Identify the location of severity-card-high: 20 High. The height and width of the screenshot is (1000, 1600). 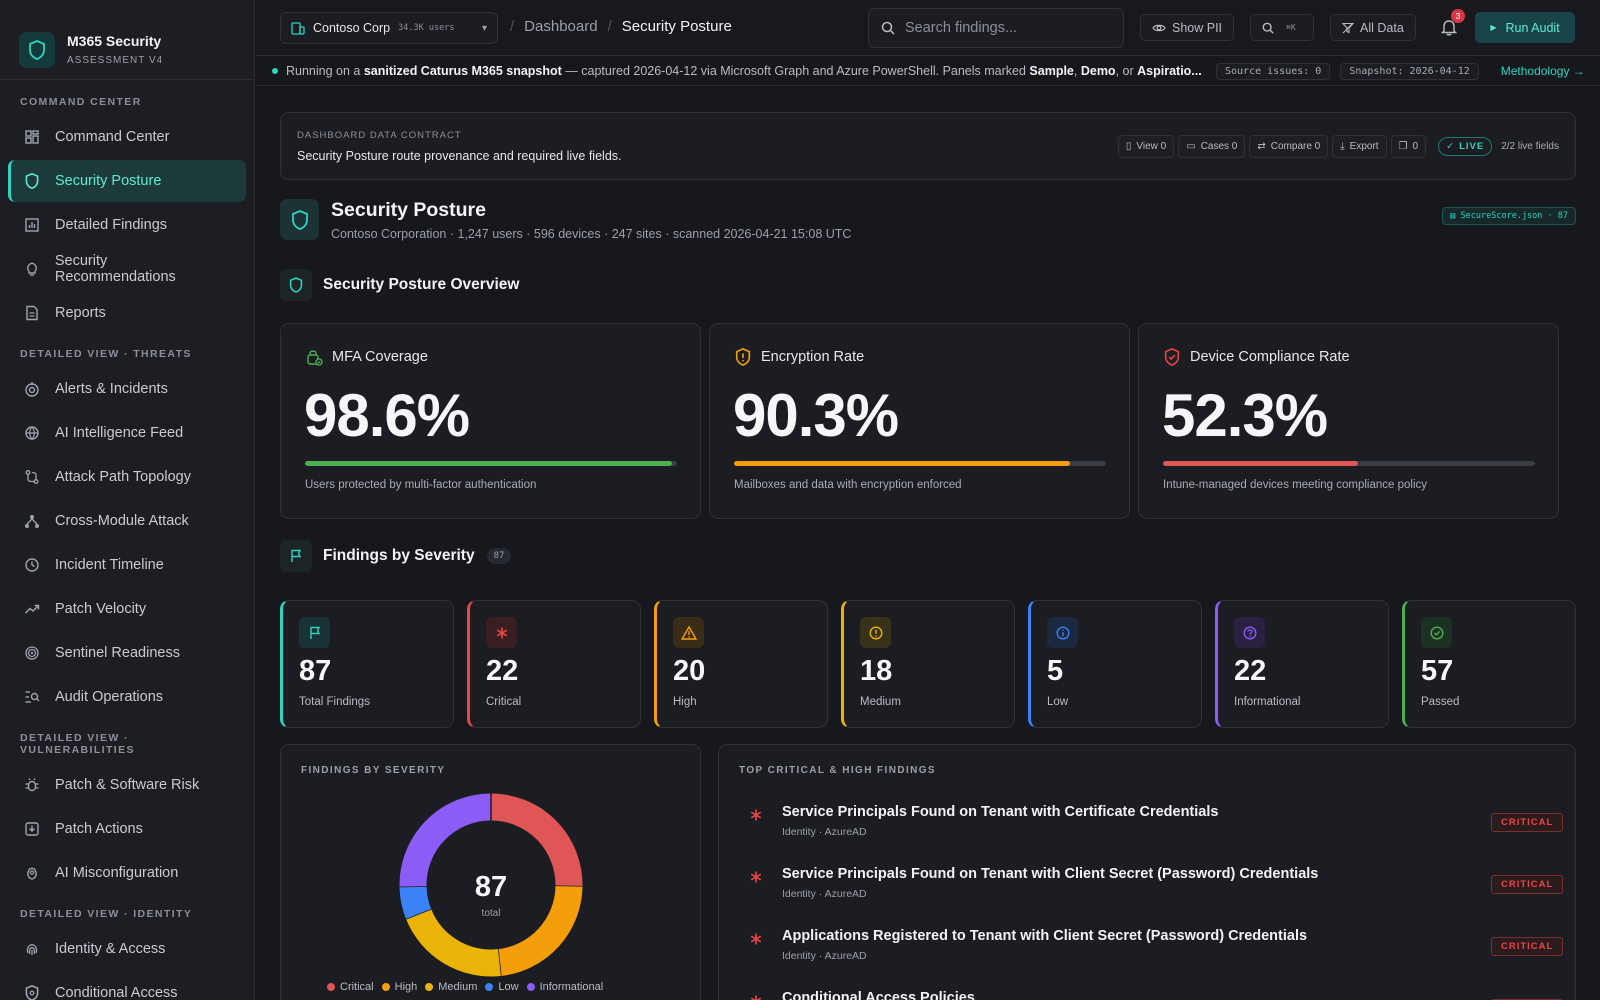
(741, 664).